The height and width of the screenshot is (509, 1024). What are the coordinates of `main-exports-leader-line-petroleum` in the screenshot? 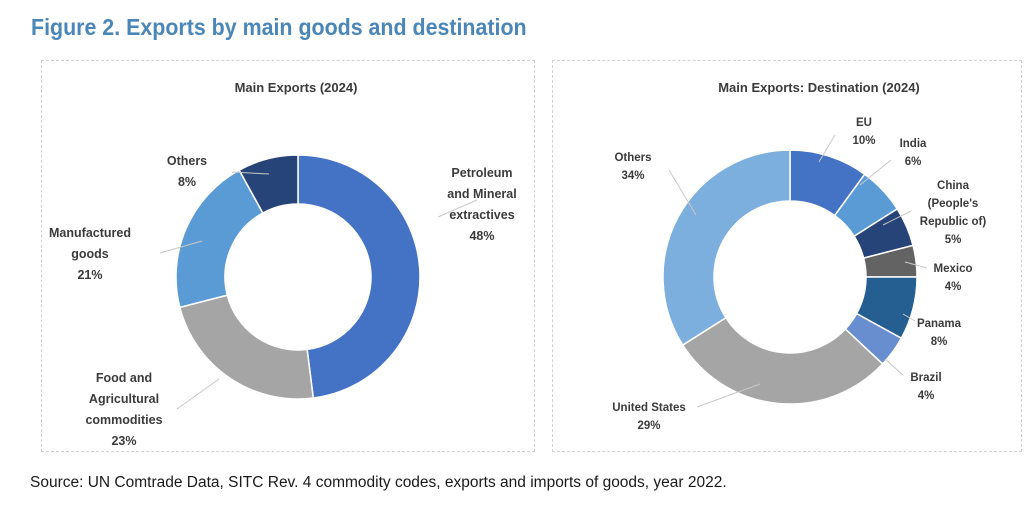 It's located at (457, 208).